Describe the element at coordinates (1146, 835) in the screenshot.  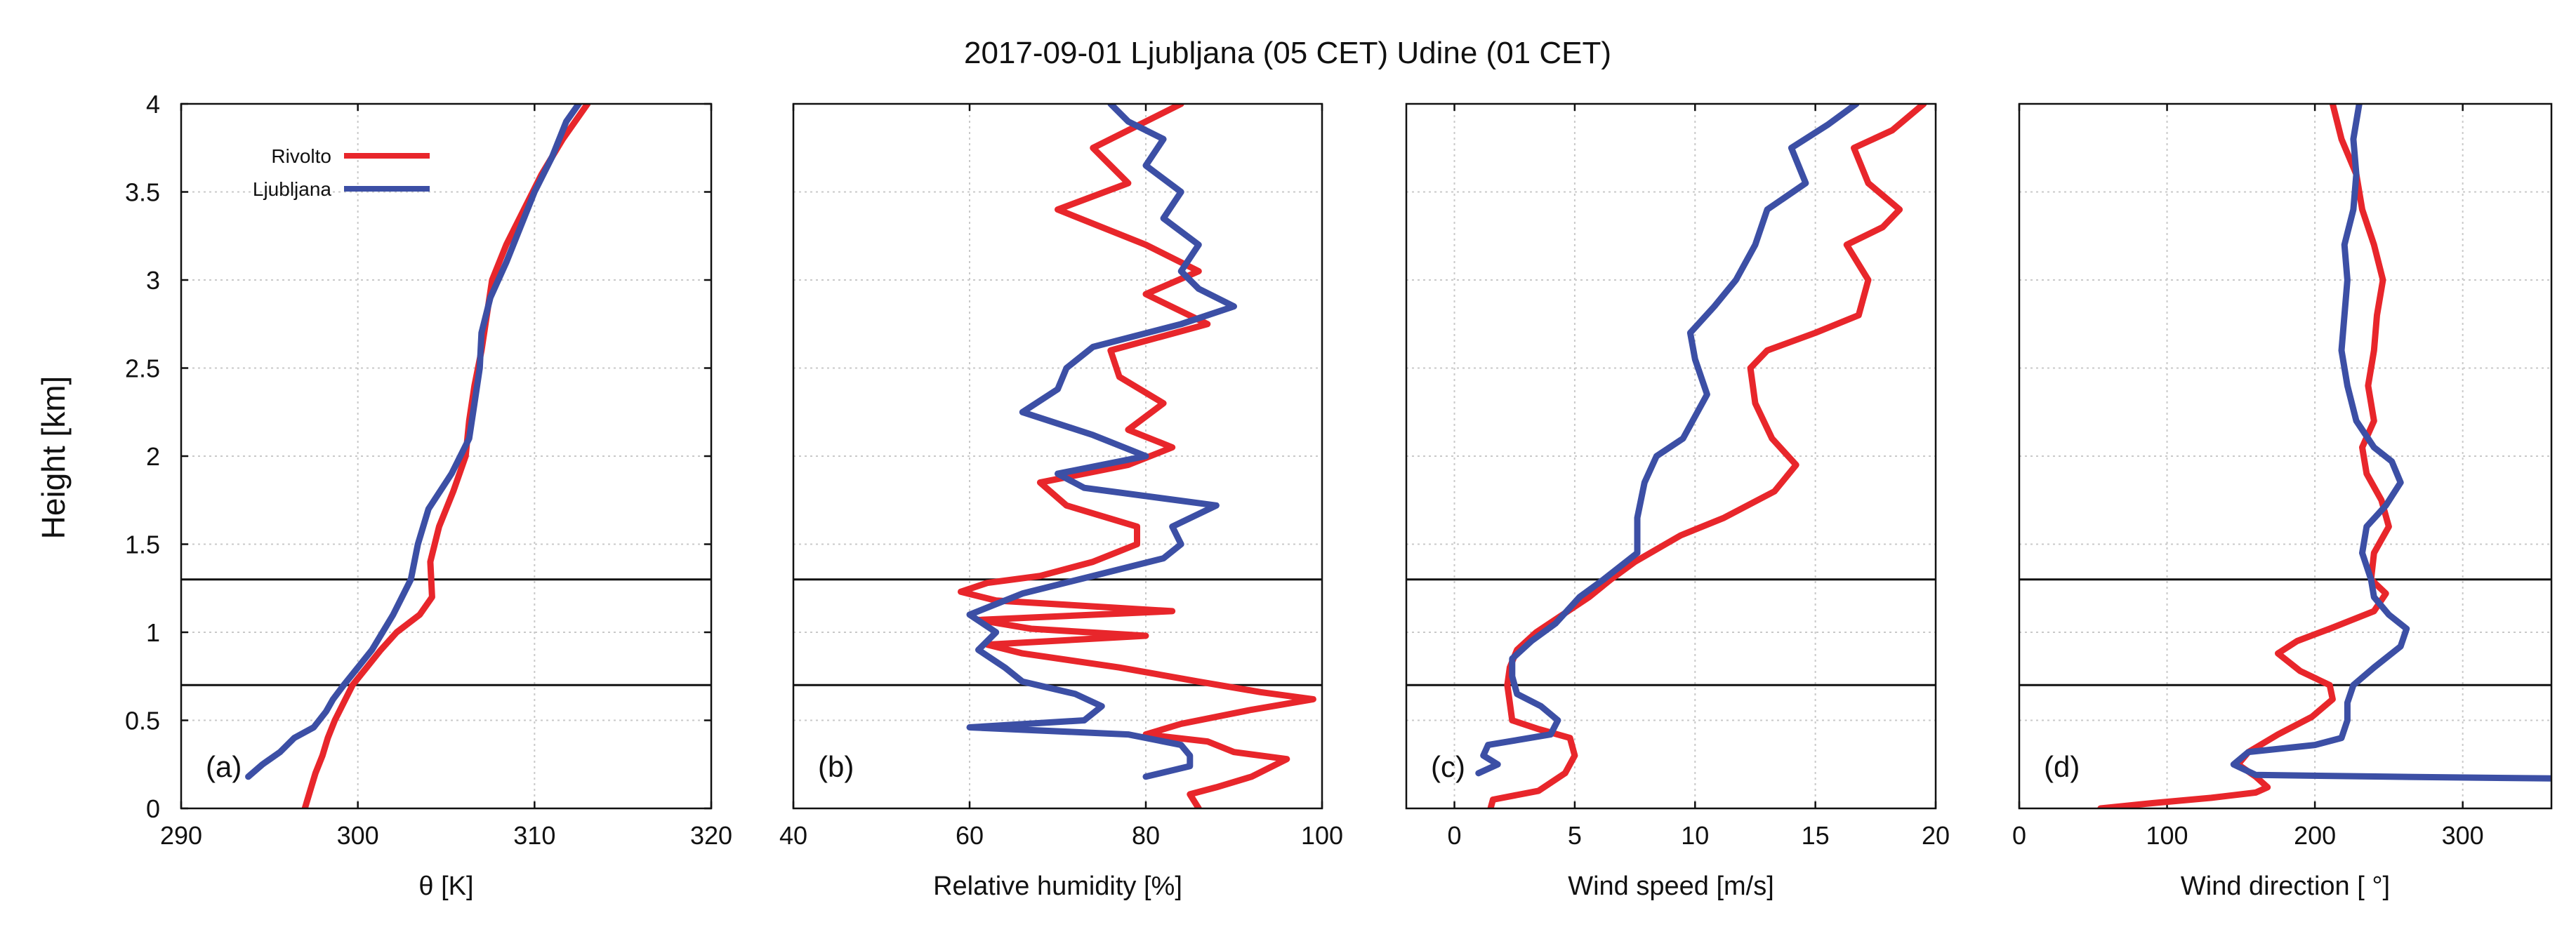
I see `x-tick-label: 80` at that location.